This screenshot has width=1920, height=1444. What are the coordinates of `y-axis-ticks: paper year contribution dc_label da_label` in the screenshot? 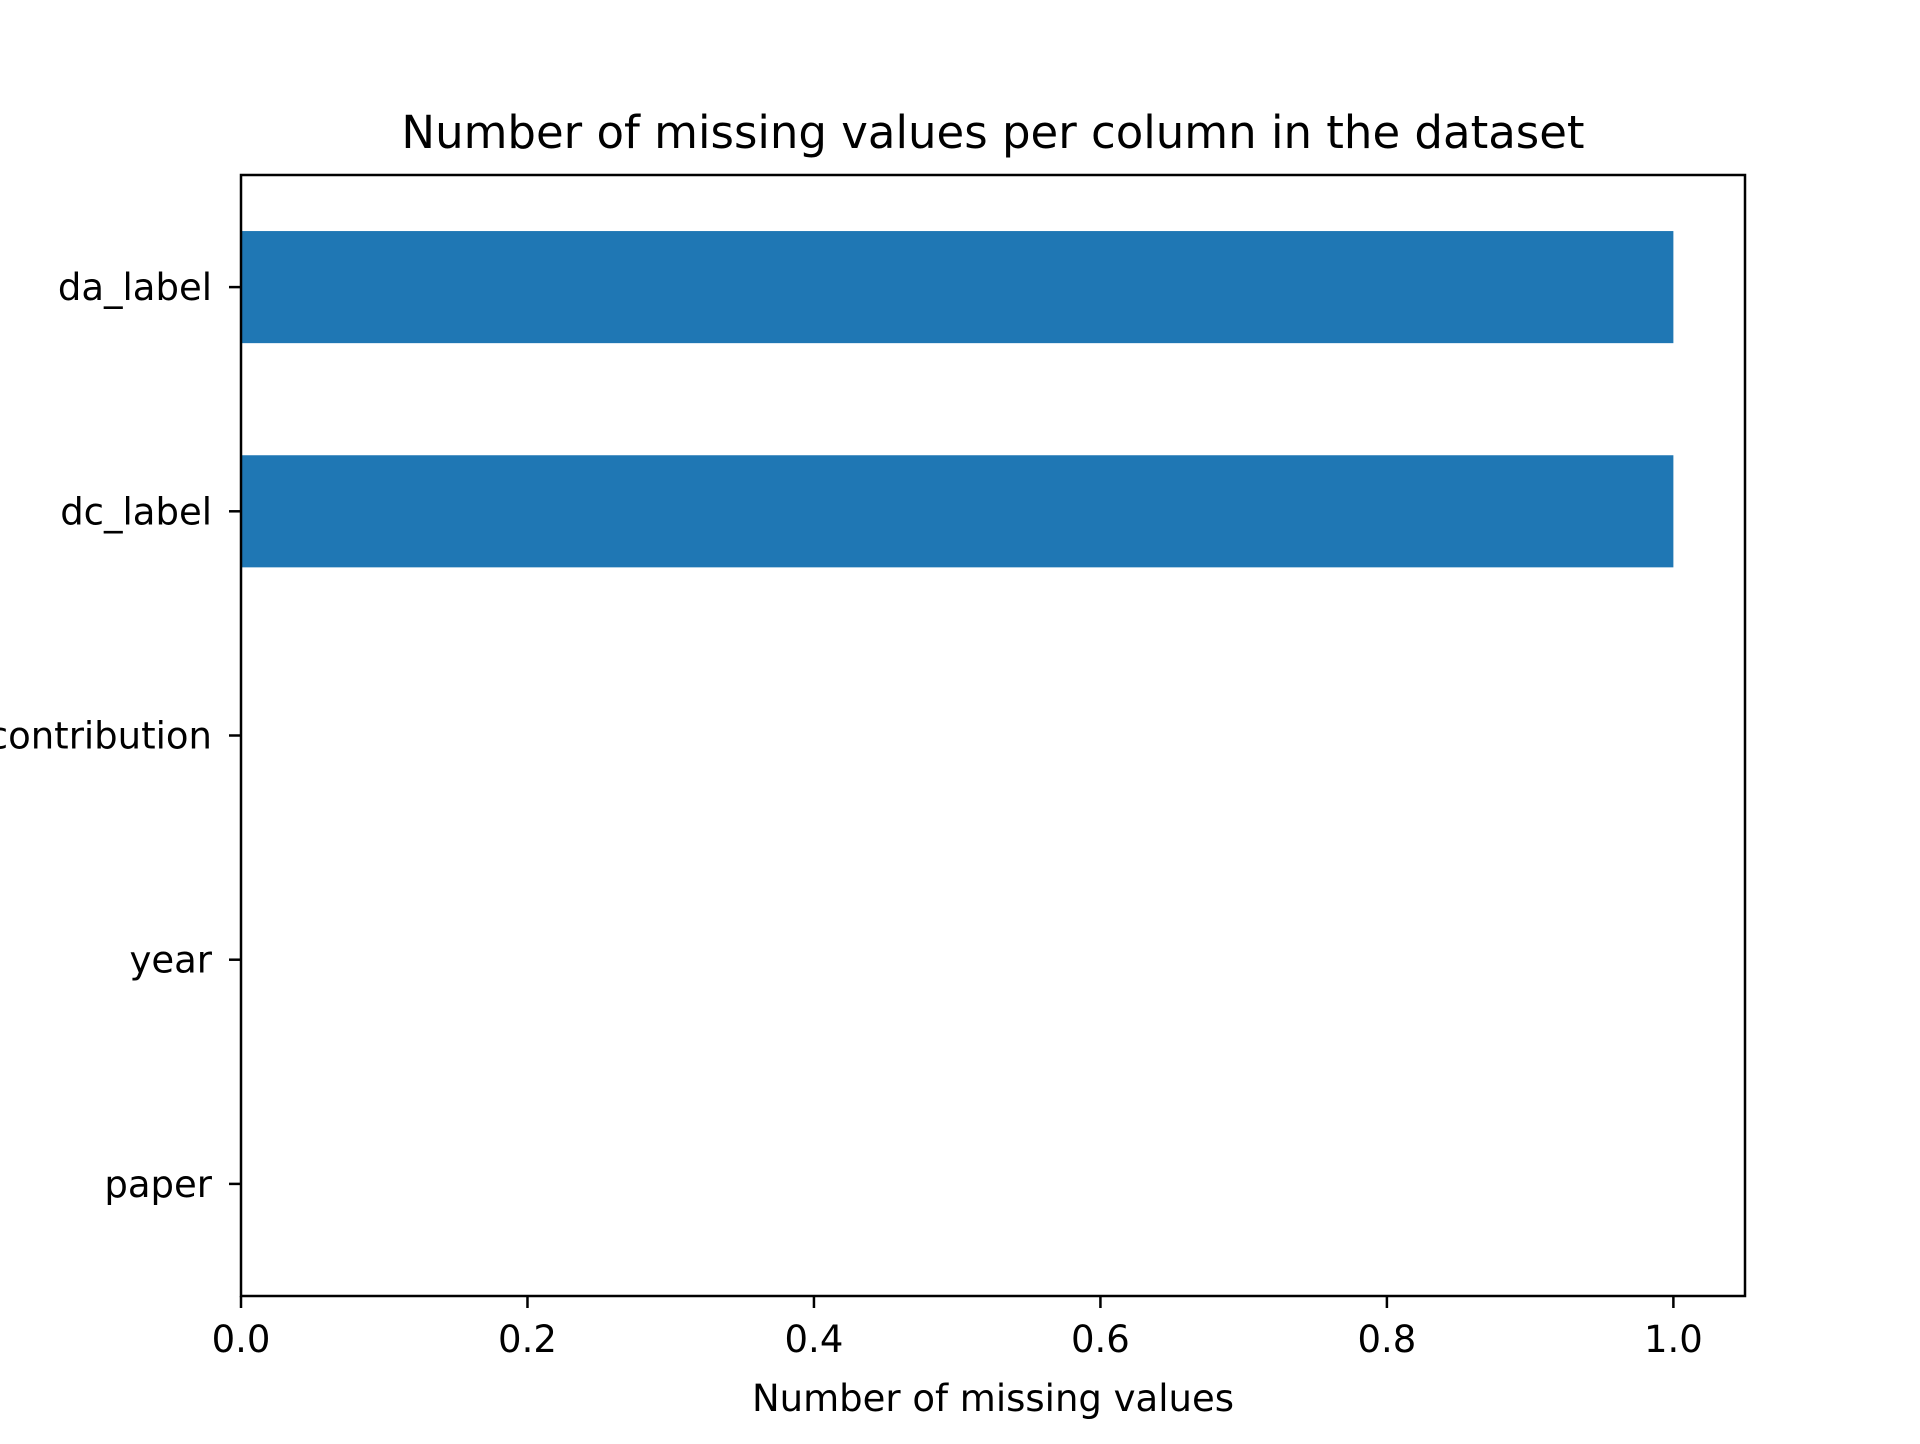 It's located at (120, 736).